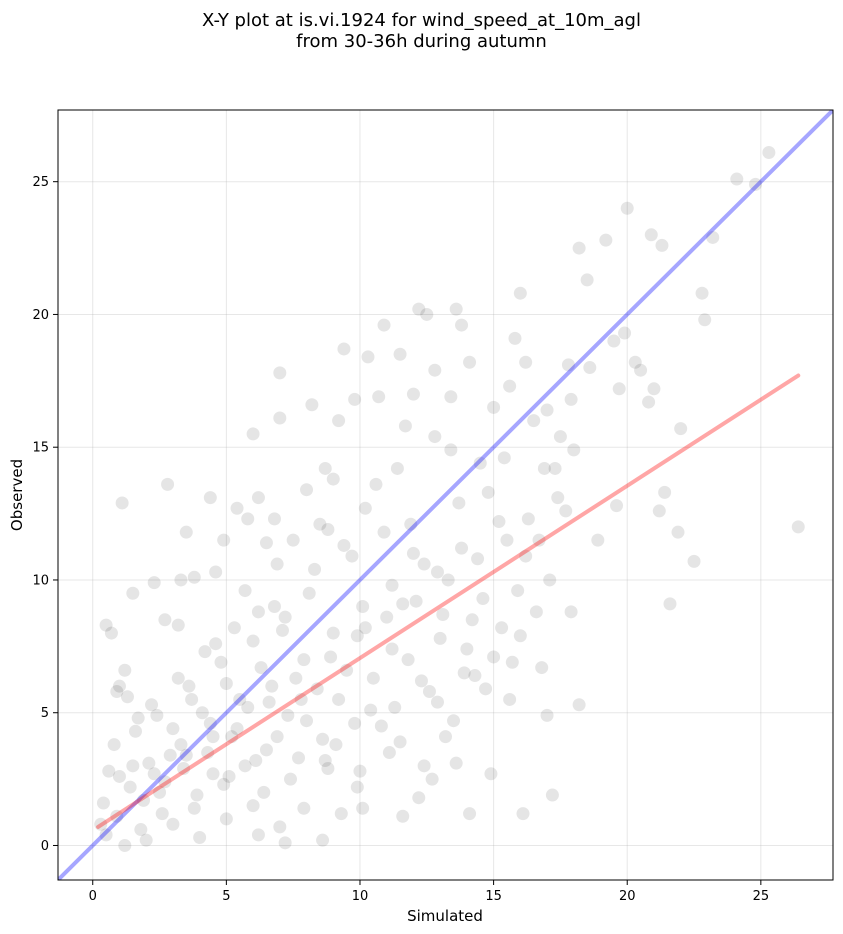  Describe the element at coordinates (761, 896) in the screenshot. I see `x-tick-label: 25` at that location.